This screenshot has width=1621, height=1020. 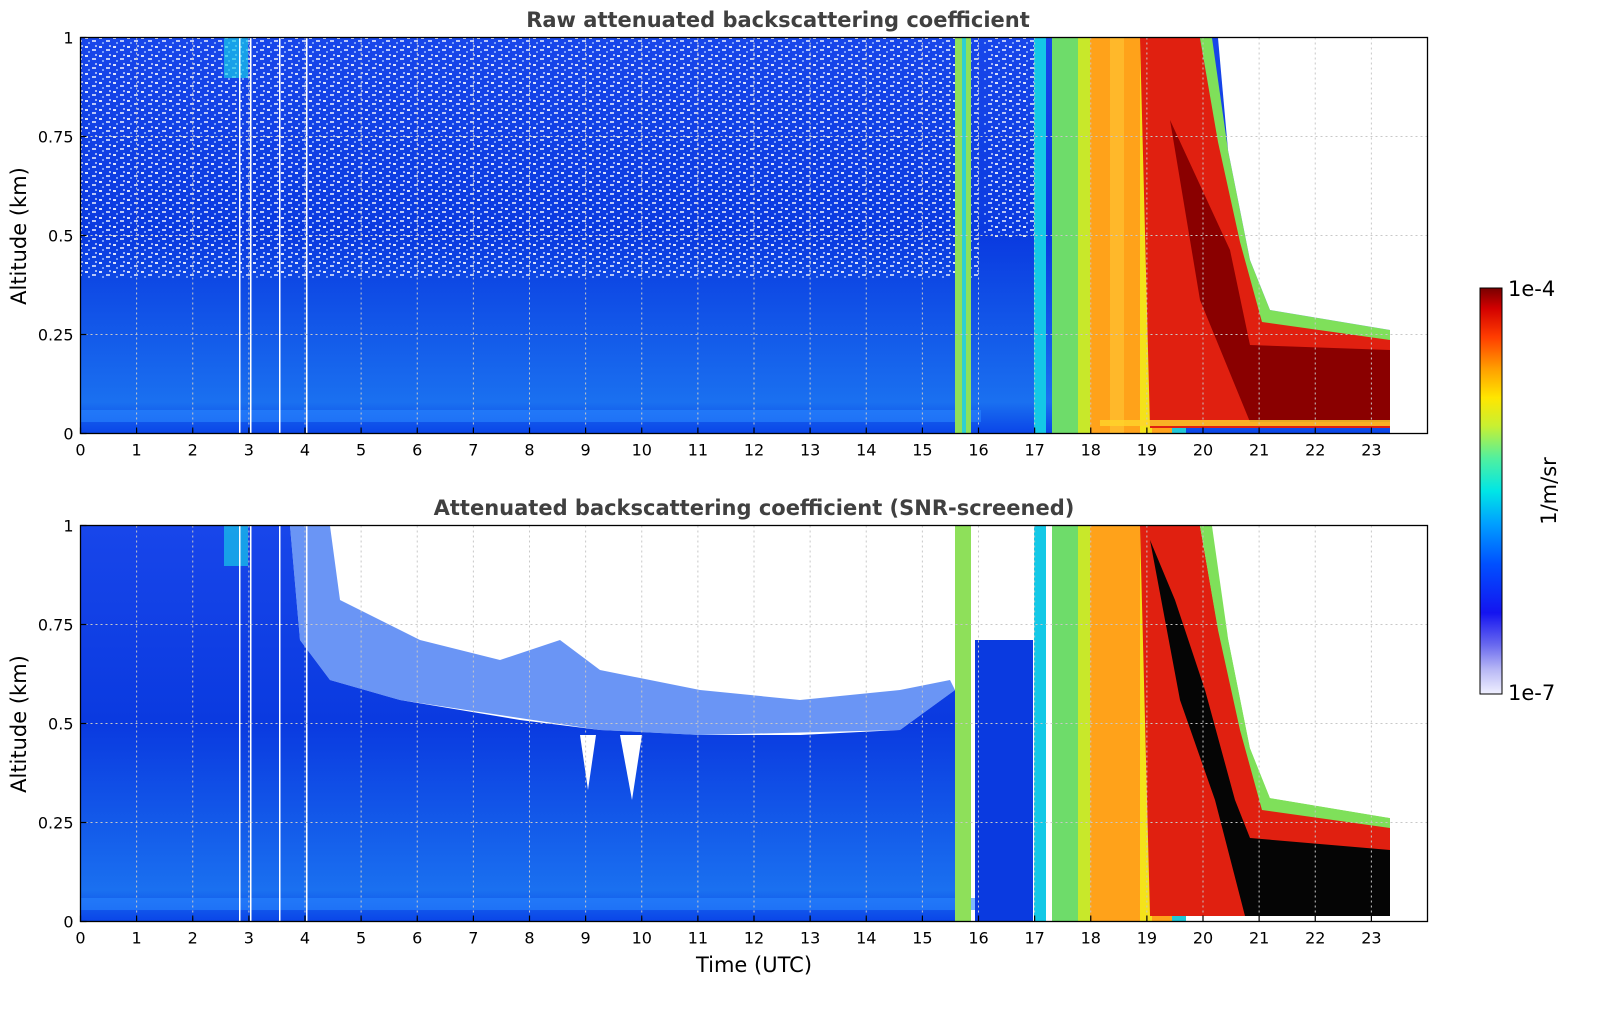 What do you see at coordinates (1084, 724) in the screenshot?
I see `screened-column-17_6h` at bounding box center [1084, 724].